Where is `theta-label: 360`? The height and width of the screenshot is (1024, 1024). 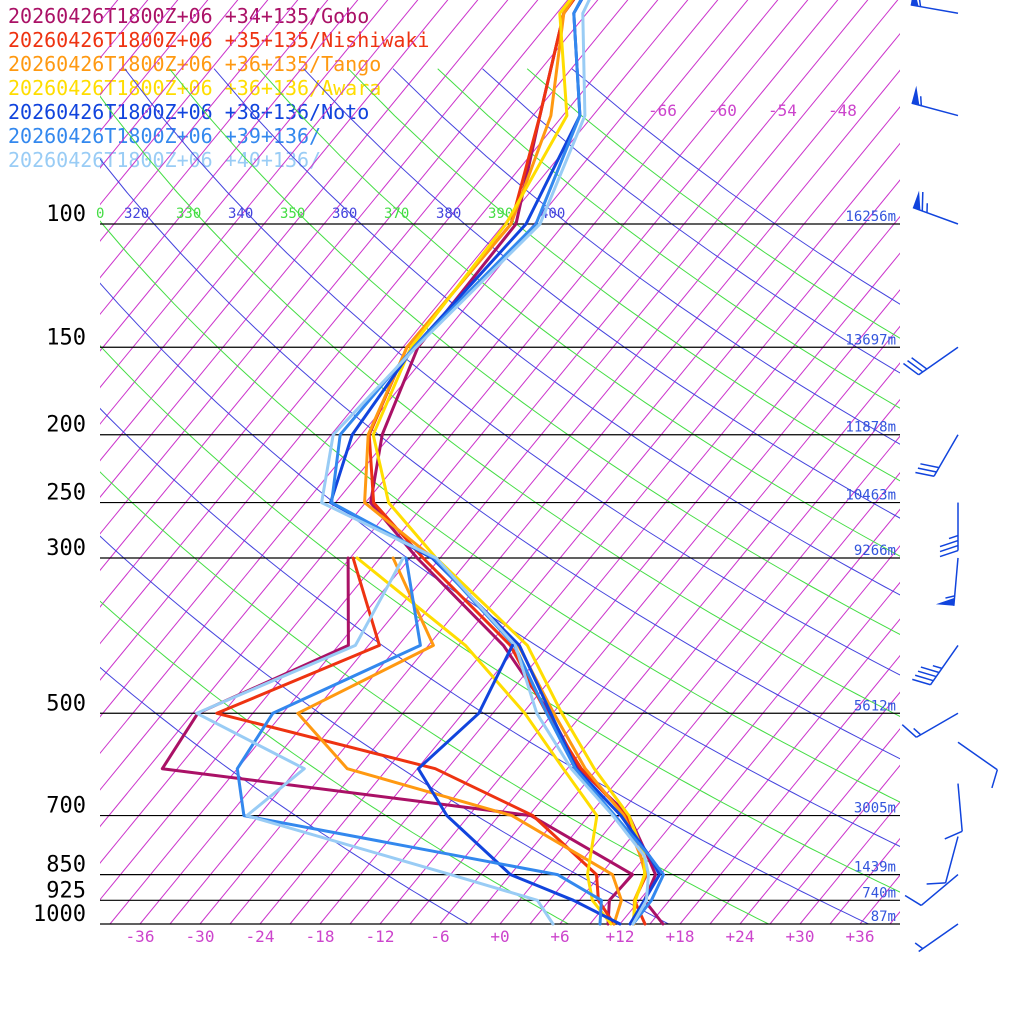
theta-label: 360 is located at coordinates (344, 214).